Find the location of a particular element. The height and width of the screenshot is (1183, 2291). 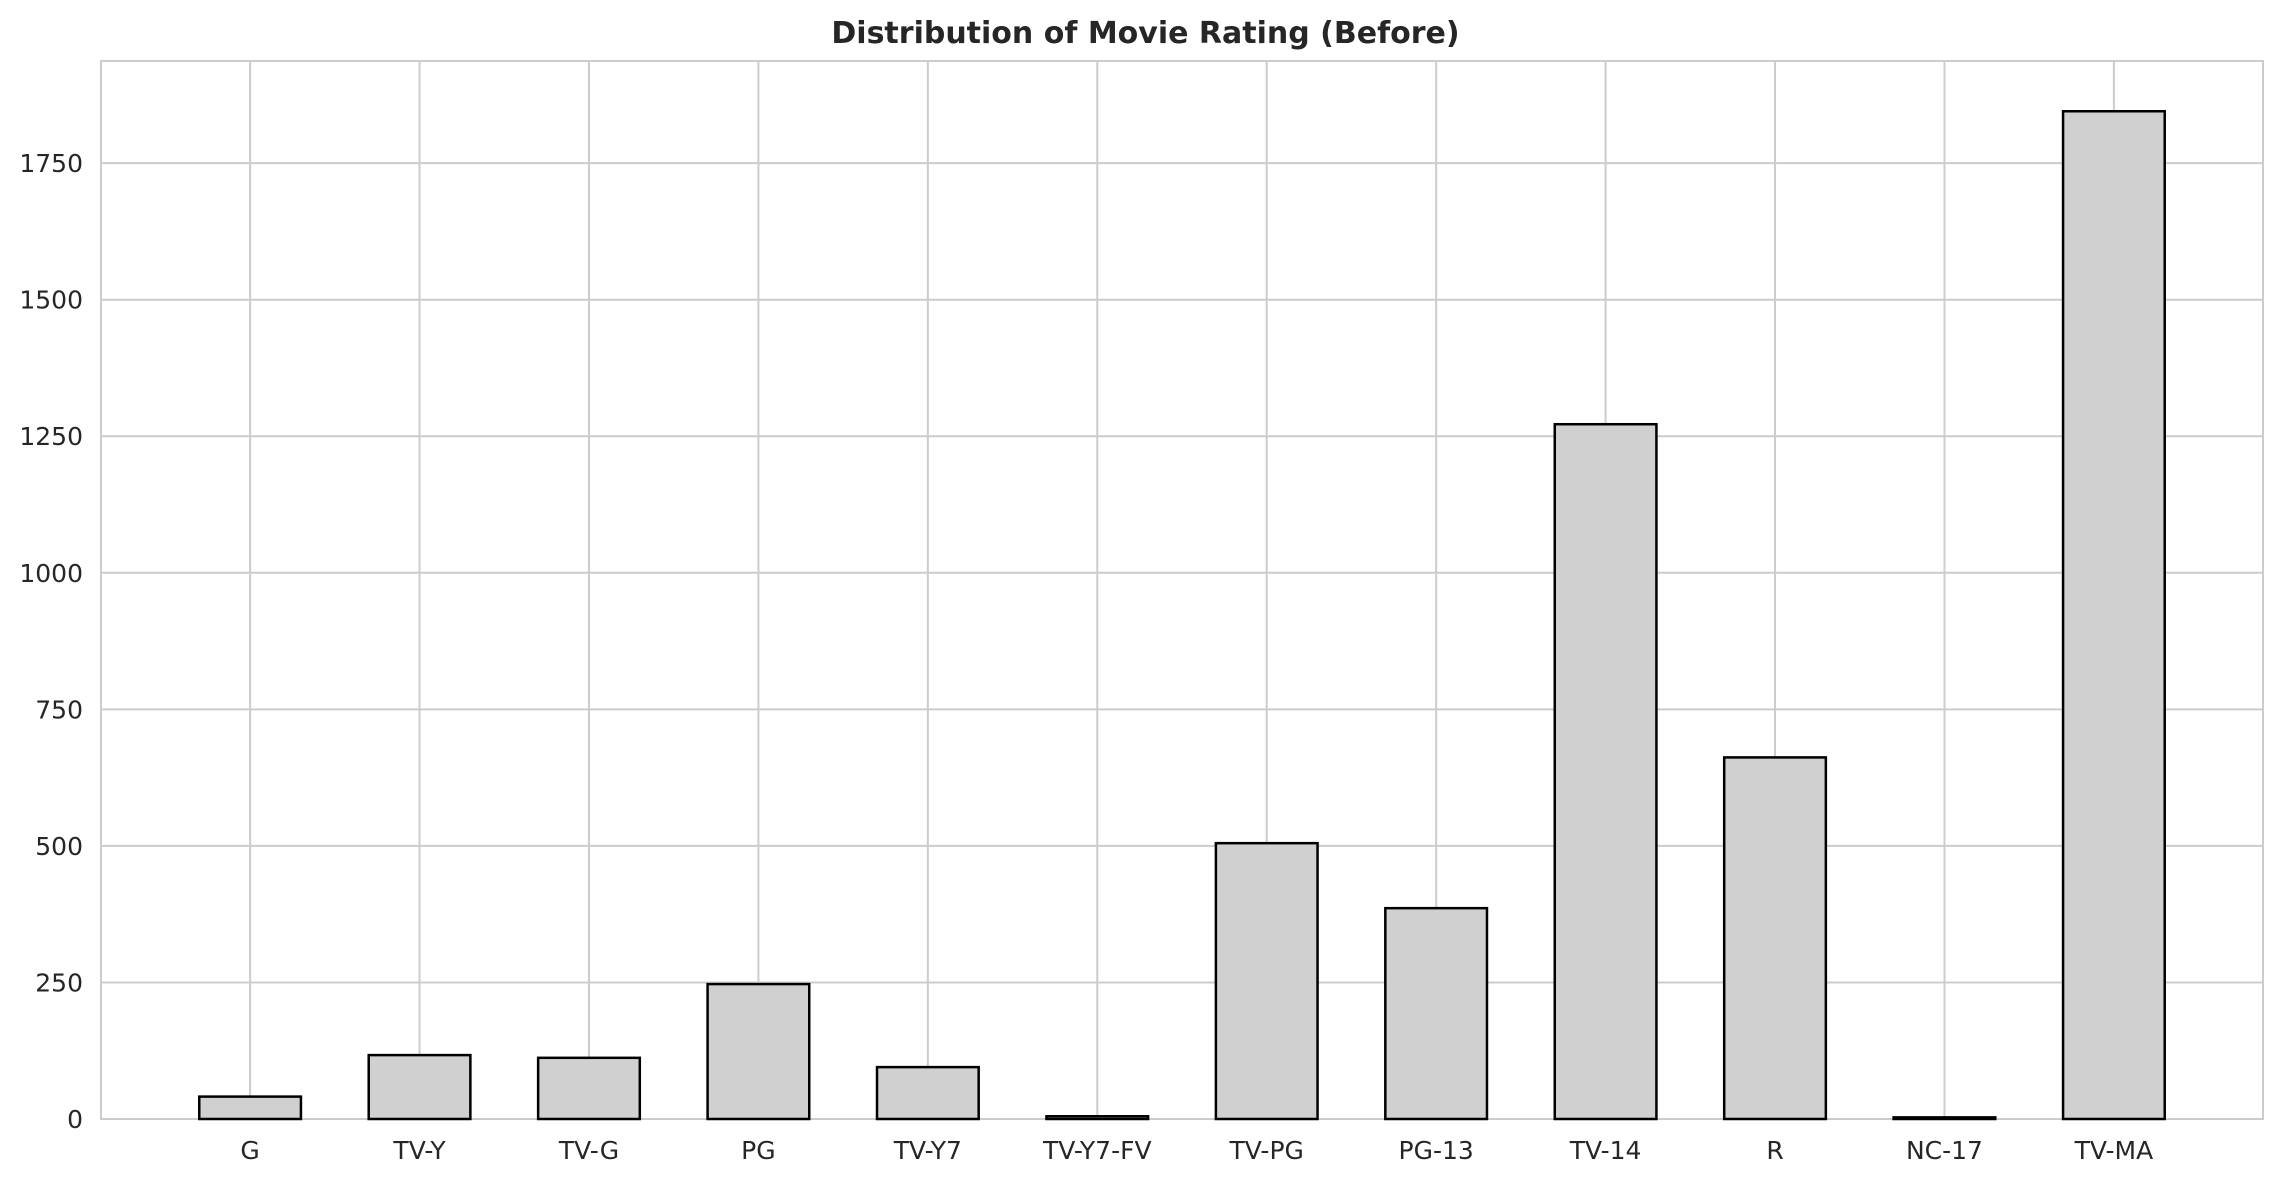

bar-g is located at coordinates (250, 1108).